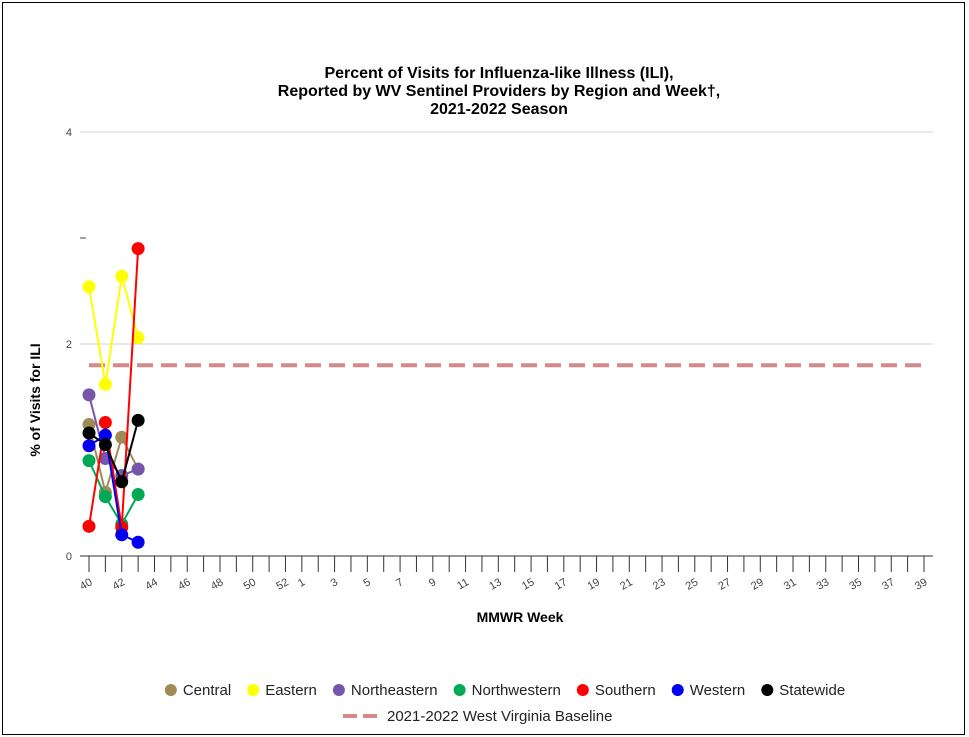 This screenshot has width=969, height=737. I want to click on x-axis-title: MMWR Week, so click(520, 617).